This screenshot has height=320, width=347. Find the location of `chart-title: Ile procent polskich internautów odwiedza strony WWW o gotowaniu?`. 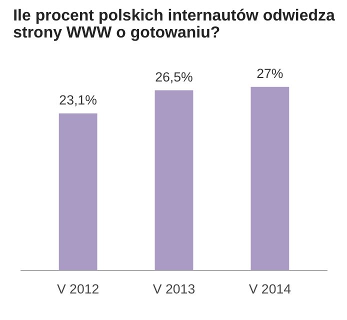

chart-title: Ile procent polskich internautów odwiedza strony WWW o gotowaniu? is located at coordinates (174, 25).